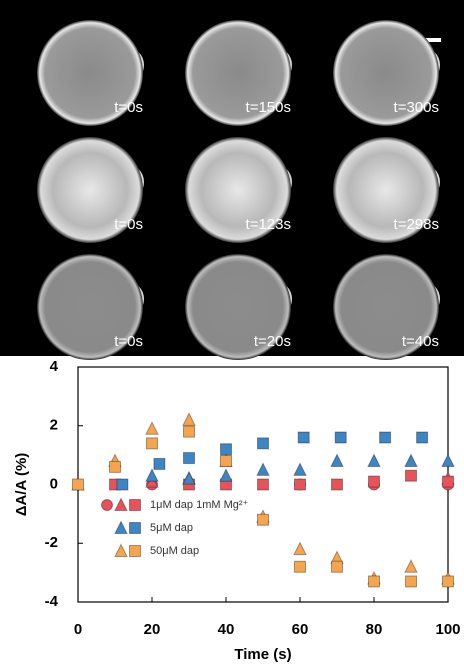 The width and height of the screenshot is (464, 665). What do you see at coordinates (21, 485) in the screenshot?
I see `y-axis-label: ΔA/A (%)` at bounding box center [21, 485].